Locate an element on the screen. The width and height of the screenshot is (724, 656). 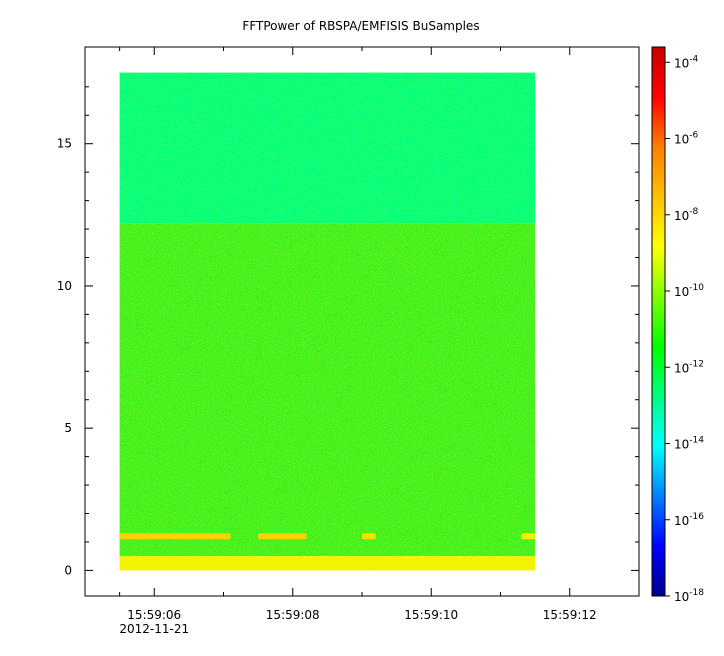
x-tick-label: 15:59:12 is located at coordinates (570, 615).